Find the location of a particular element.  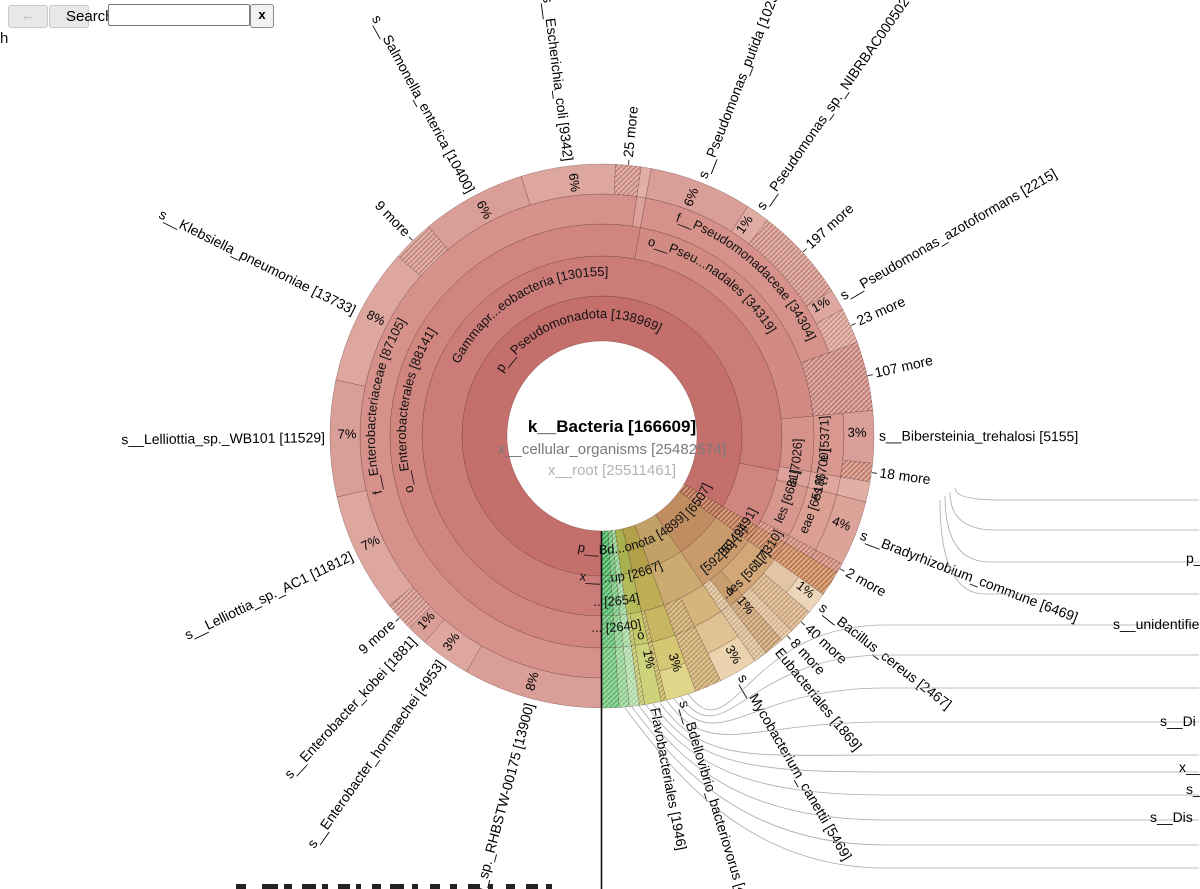

toolbar: ← → Search: x is located at coordinates (600, 17).